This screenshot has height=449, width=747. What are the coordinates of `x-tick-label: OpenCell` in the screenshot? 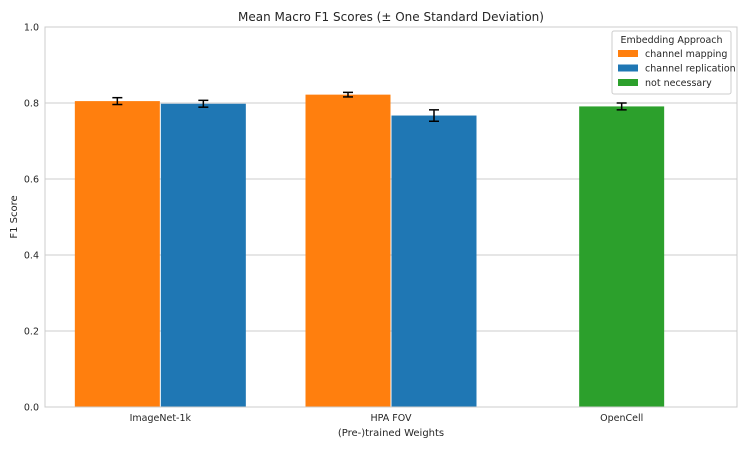 It's located at (621, 418).